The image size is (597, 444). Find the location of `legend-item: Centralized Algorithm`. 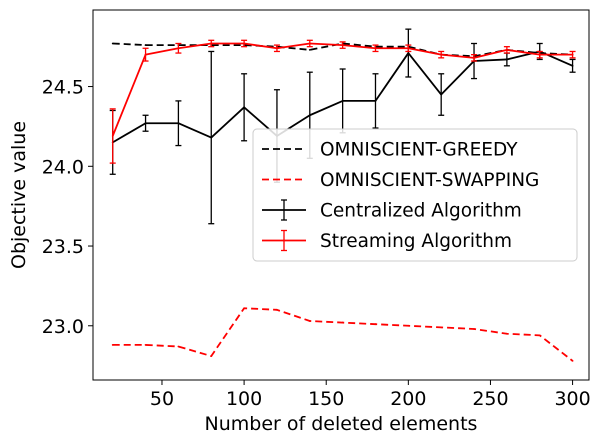

legend-item: Centralized Algorithm is located at coordinates (392, 210).